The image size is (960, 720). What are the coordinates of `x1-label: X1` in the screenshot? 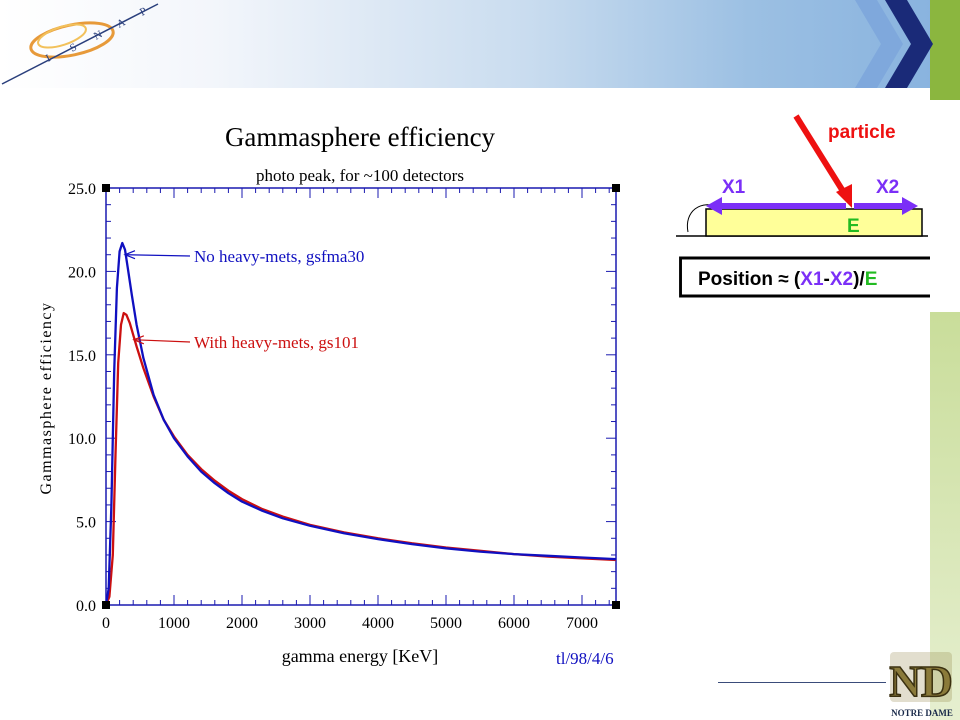 It's located at (734, 187).